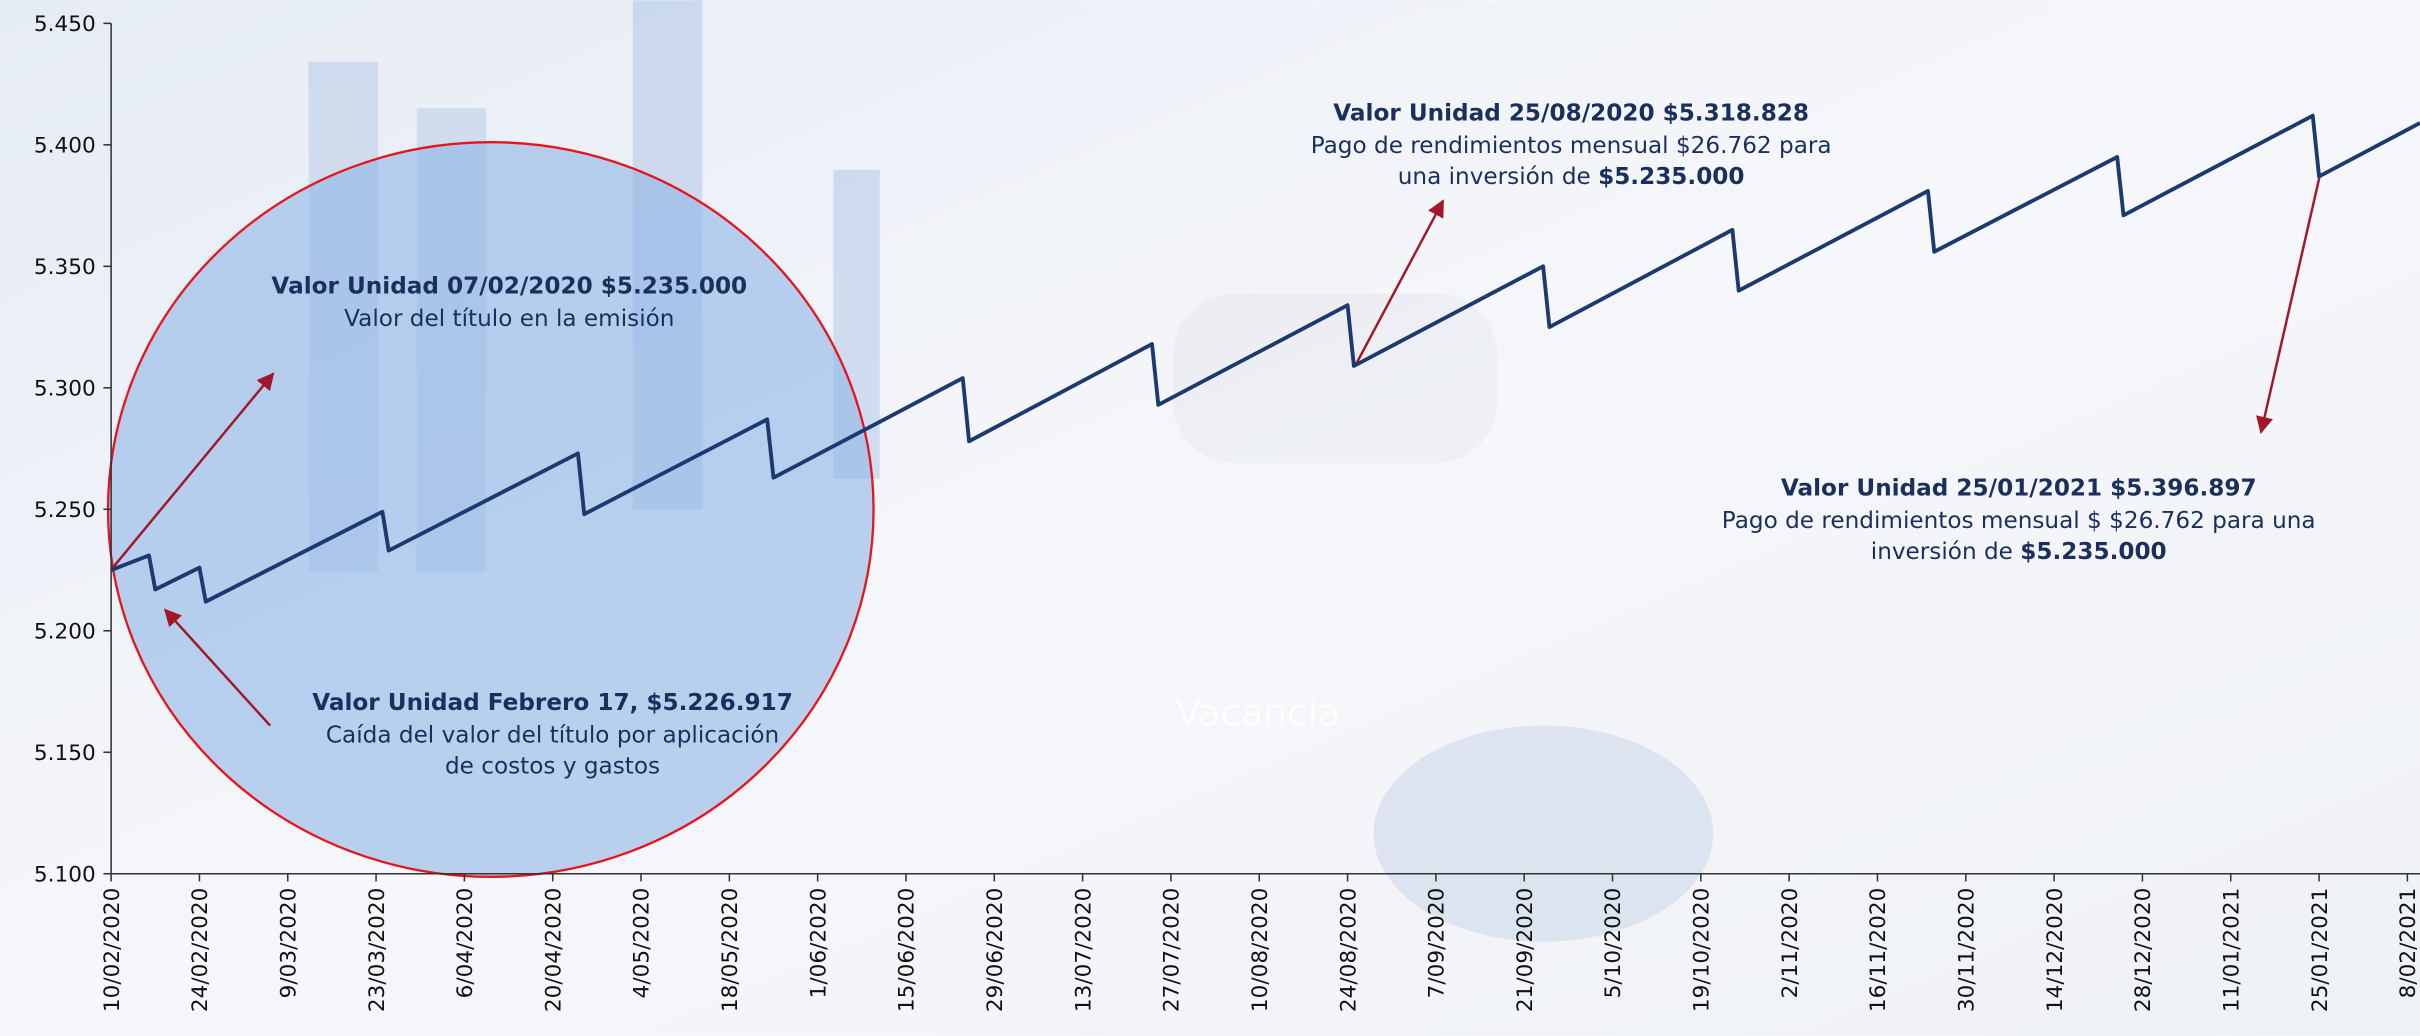 Image resolution: width=2420 pixels, height=1036 pixels. Describe the element at coordinates (200, 950) in the screenshot. I see `x-tick-label: 24/02/2020` at that location.